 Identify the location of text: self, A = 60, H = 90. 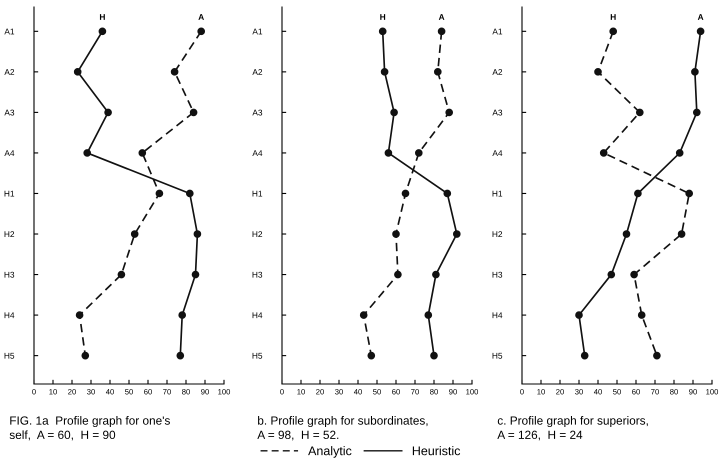
(63, 435).